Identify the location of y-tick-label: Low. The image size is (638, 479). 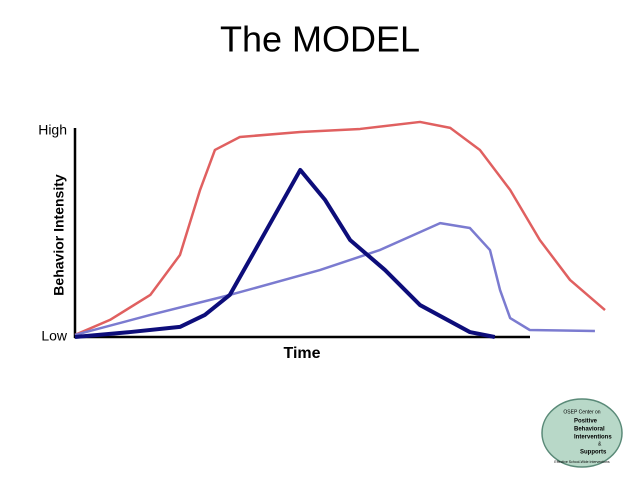
(54, 336).